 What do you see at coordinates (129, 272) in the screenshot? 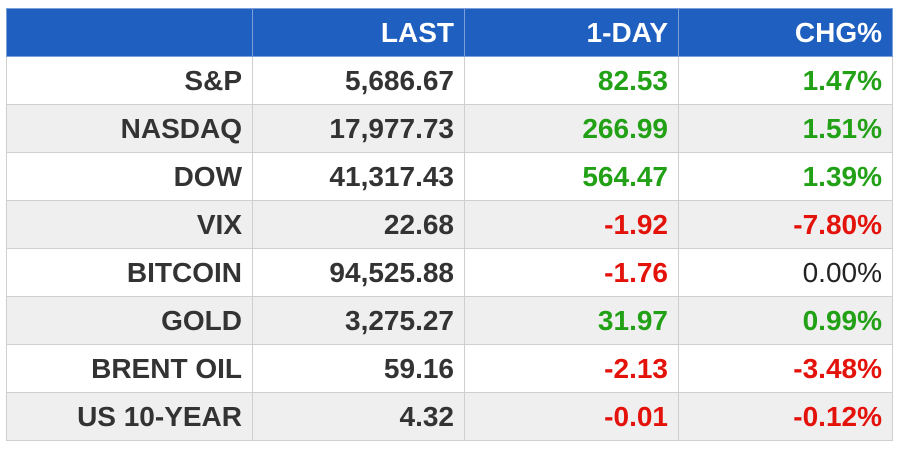
I see `row-name: BITCOIN` at bounding box center [129, 272].